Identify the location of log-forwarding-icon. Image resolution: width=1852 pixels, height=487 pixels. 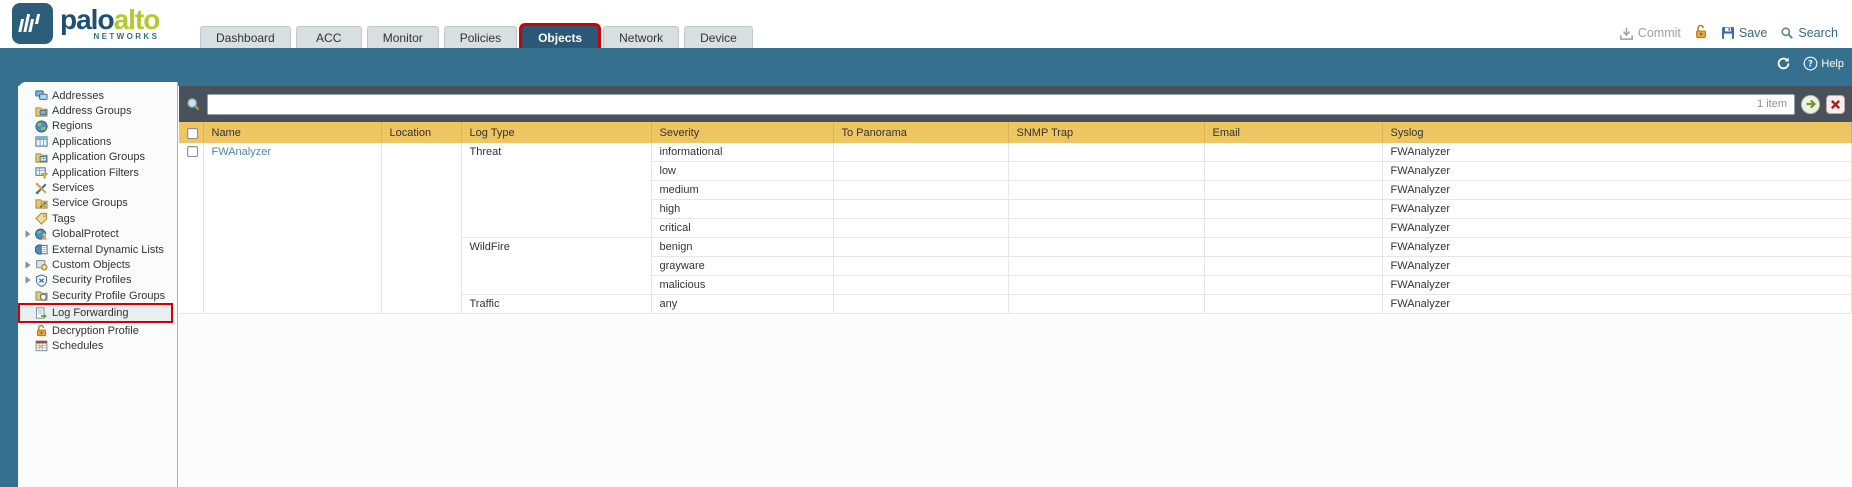
(42, 313).